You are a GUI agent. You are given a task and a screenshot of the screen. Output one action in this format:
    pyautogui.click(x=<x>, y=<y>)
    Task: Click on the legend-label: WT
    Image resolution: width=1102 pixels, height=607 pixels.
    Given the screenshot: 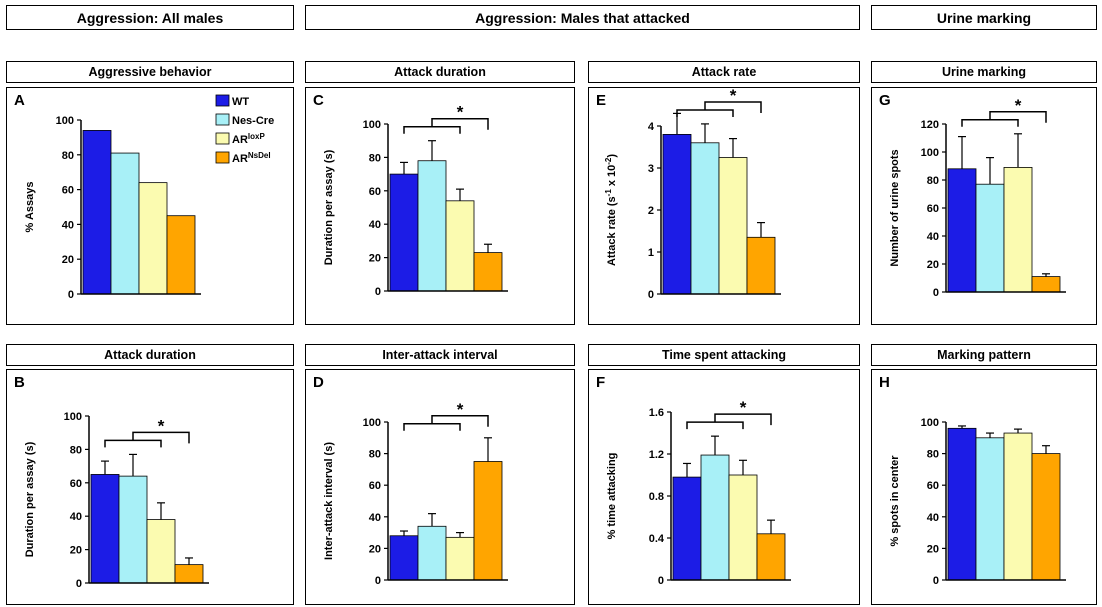 What is the action you would take?
    pyautogui.click(x=240, y=102)
    